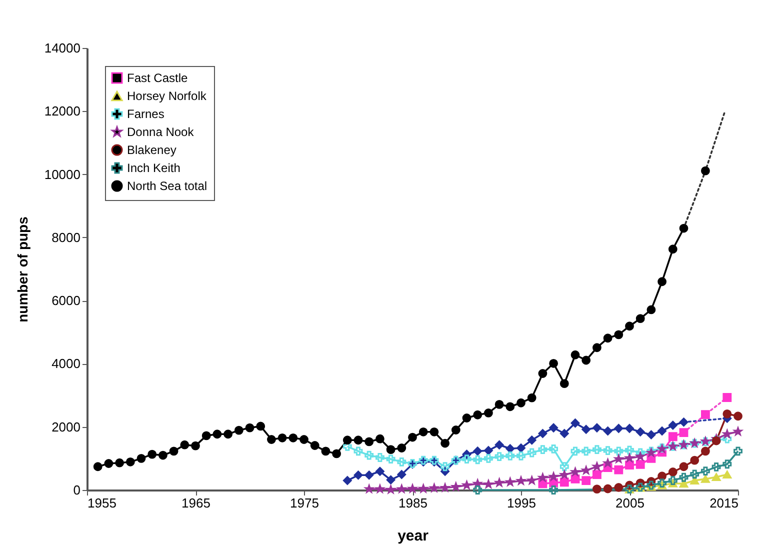  What do you see at coordinates (151, 150) in the screenshot?
I see `legend-label: Blakeney` at bounding box center [151, 150].